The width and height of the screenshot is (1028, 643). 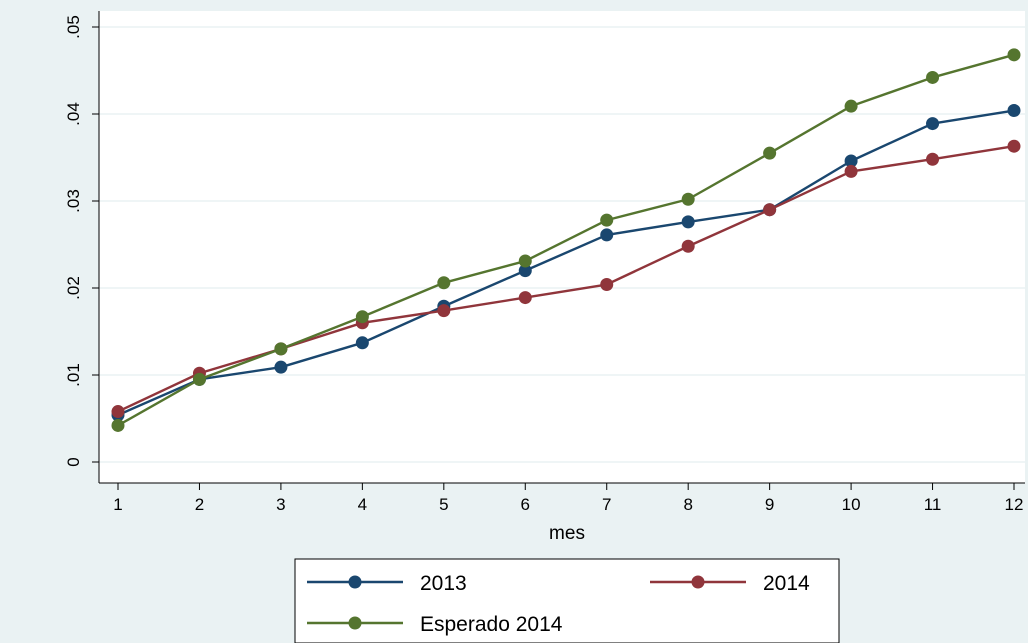 I want to click on x-tick-label: 1, so click(x=117, y=504).